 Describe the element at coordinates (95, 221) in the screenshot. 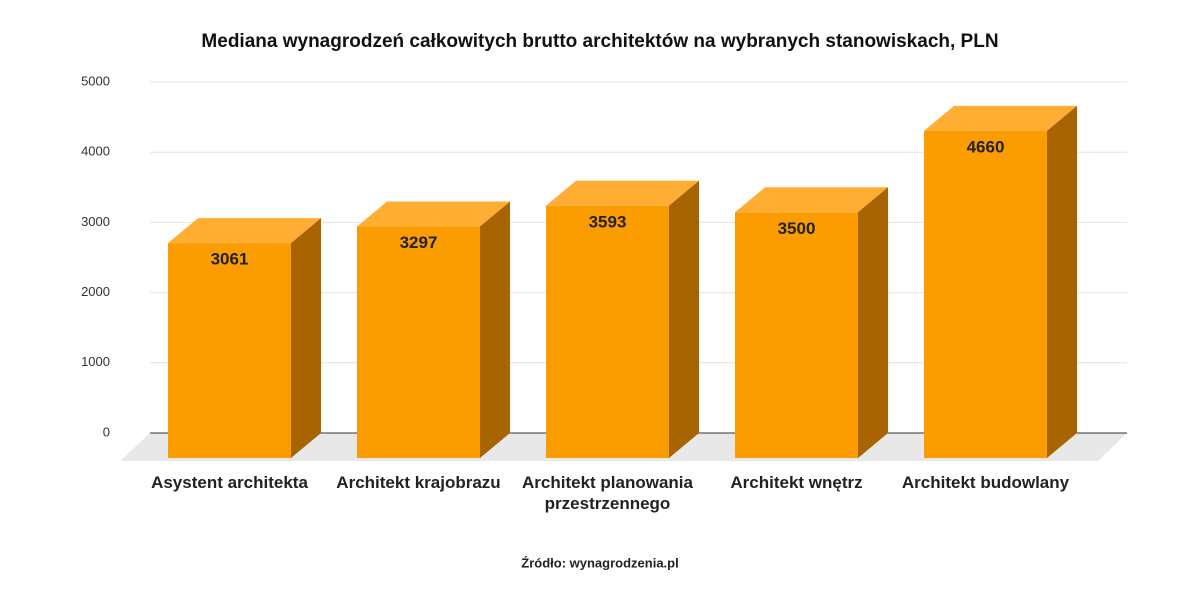

I see `y-tick-label: 3000` at that location.